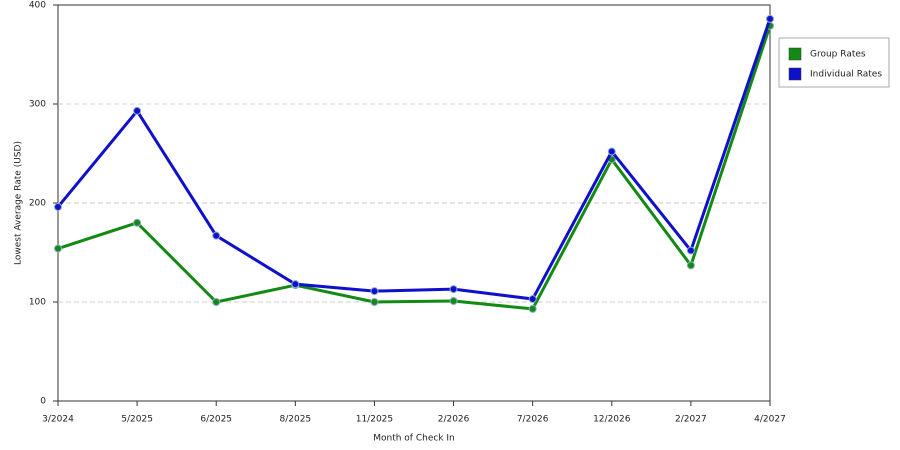  Describe the element at coordinates (838, 55) in the screenshot. I see `legend-label: Group Rates` at that location.